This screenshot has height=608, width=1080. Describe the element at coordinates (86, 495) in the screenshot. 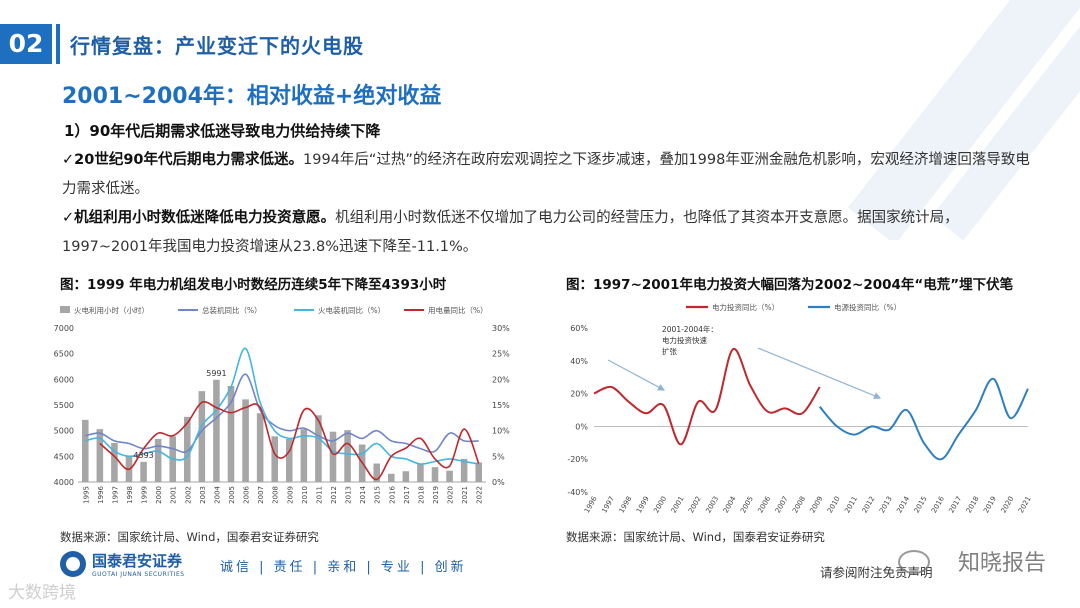

I see `x-tick-label: 1995` at that location.